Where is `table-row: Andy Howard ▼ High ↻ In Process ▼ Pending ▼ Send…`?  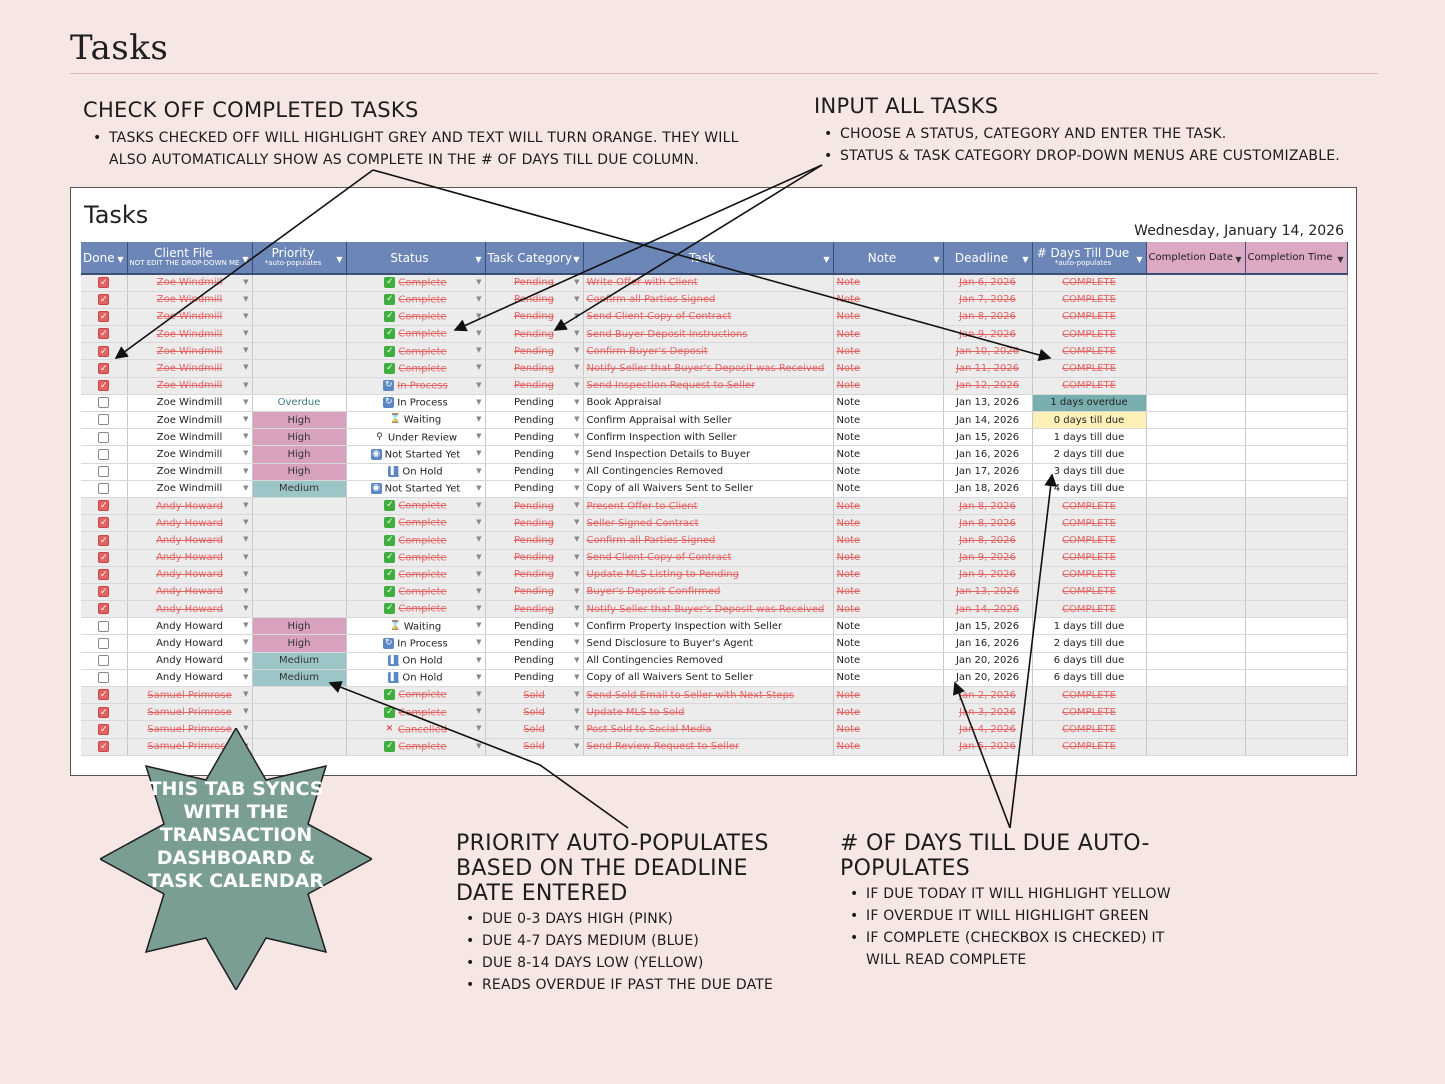
table-row: Andy Howard ▼ High ↻ In Process ▼ Pending ▼ Send… is located at coordinates (714, 643).